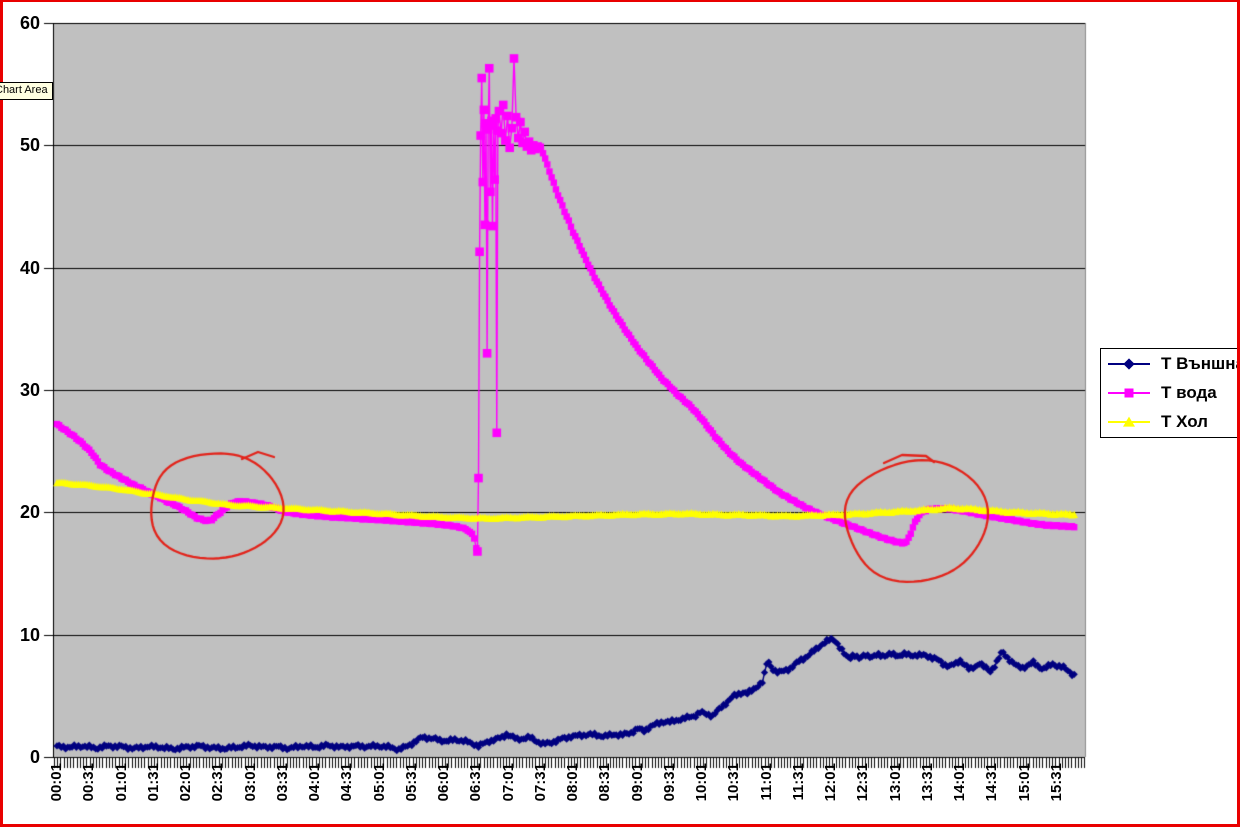  What do you see at coordinates (186, 782) in the screenshot?
I see `x-axis-label: 02:01` at bounding box center [186, 782].